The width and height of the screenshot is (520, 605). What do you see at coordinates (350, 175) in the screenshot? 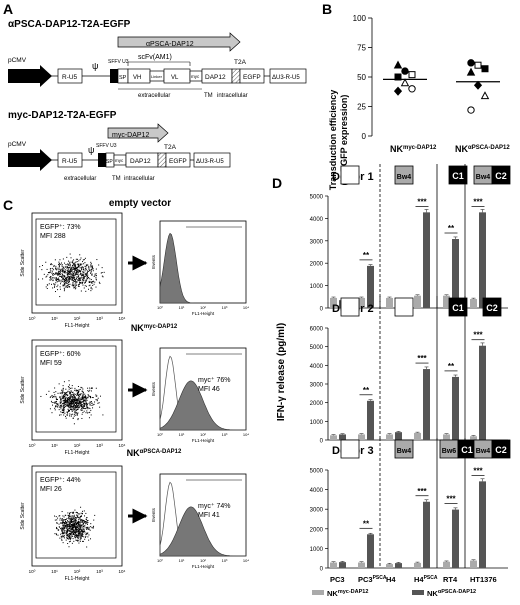
I see `hla-box` at bounding box center [350, 175].